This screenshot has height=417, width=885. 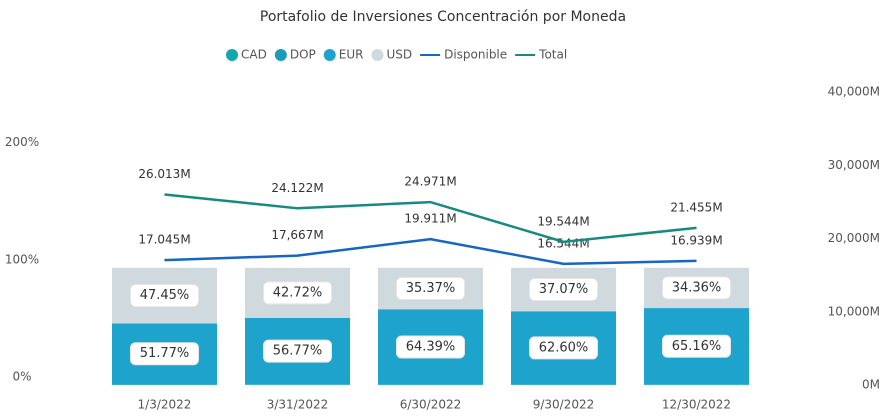 What do you see at coordinates (564, 405) in the screenshot?
I see `x-tick-label: 9/30/2022` at bounding box center [564, 405].